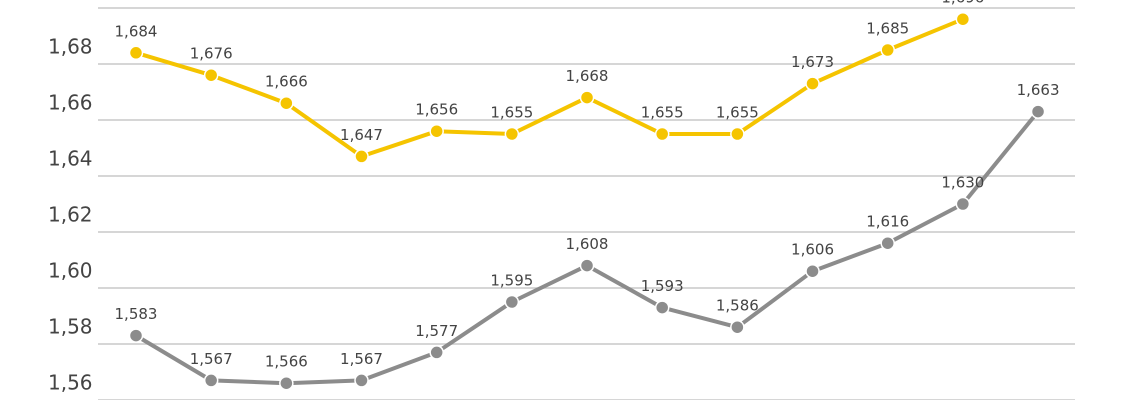 This screenshot has height=400, width=1140. Describe the element at coordinates (70, 103) in the screenshot. I see `y-tick-label: 1,66` at that location.